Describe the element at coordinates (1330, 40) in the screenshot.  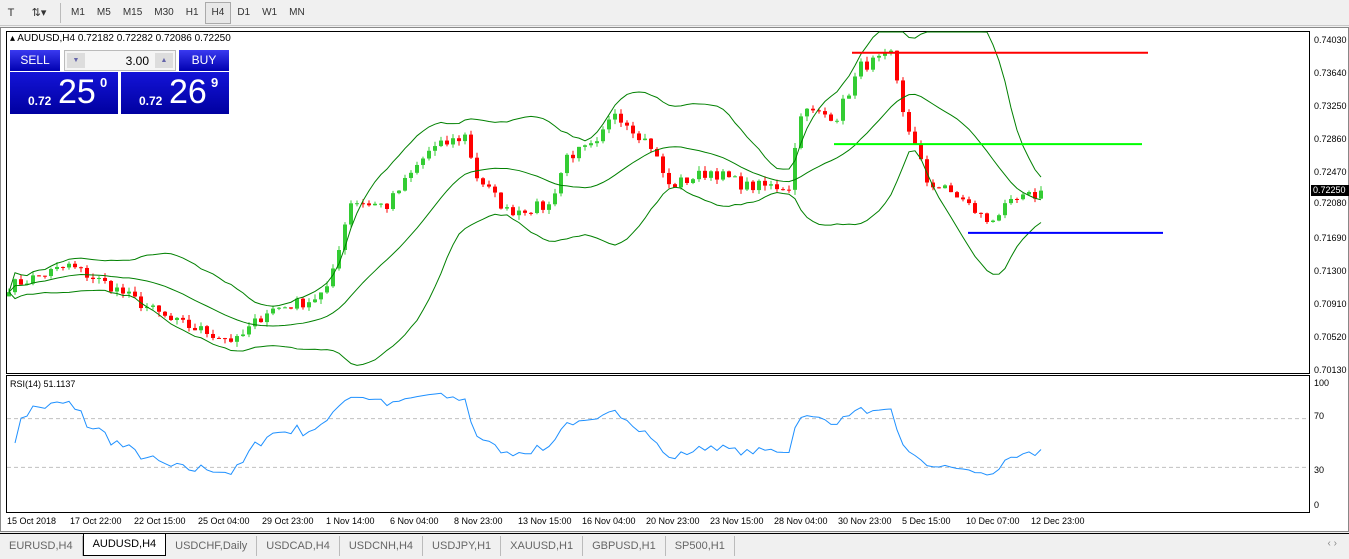
I see `price-tick-label: 0.74030` at that location.